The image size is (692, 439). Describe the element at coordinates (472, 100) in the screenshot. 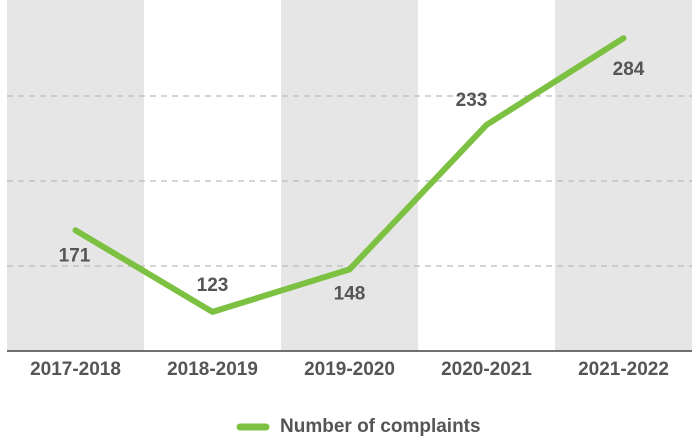

I see `data-label: 233` at that location.